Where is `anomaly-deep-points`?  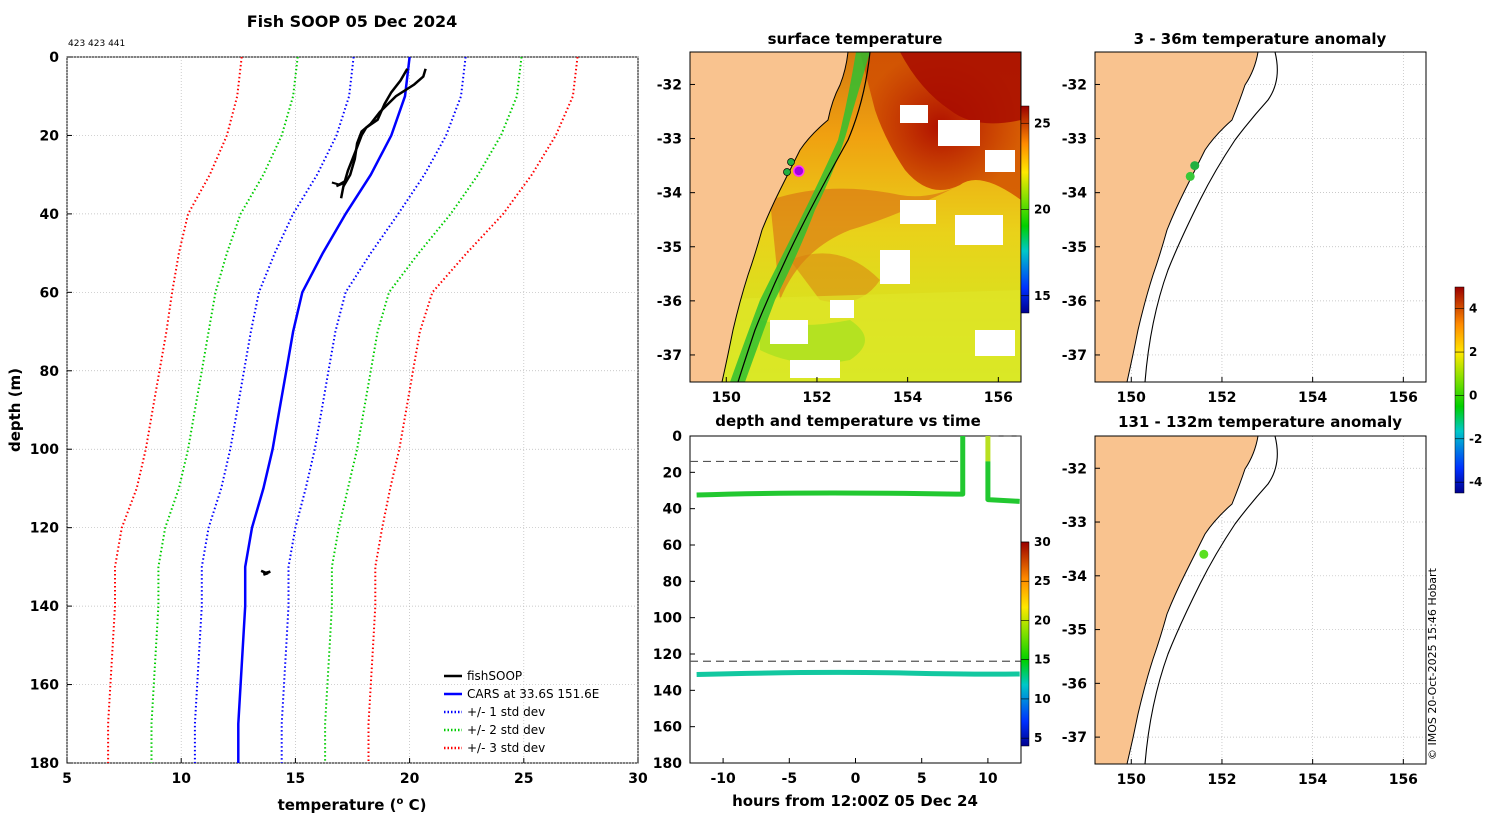 anomaly-deep-points is located at coordinates (1204, 554).